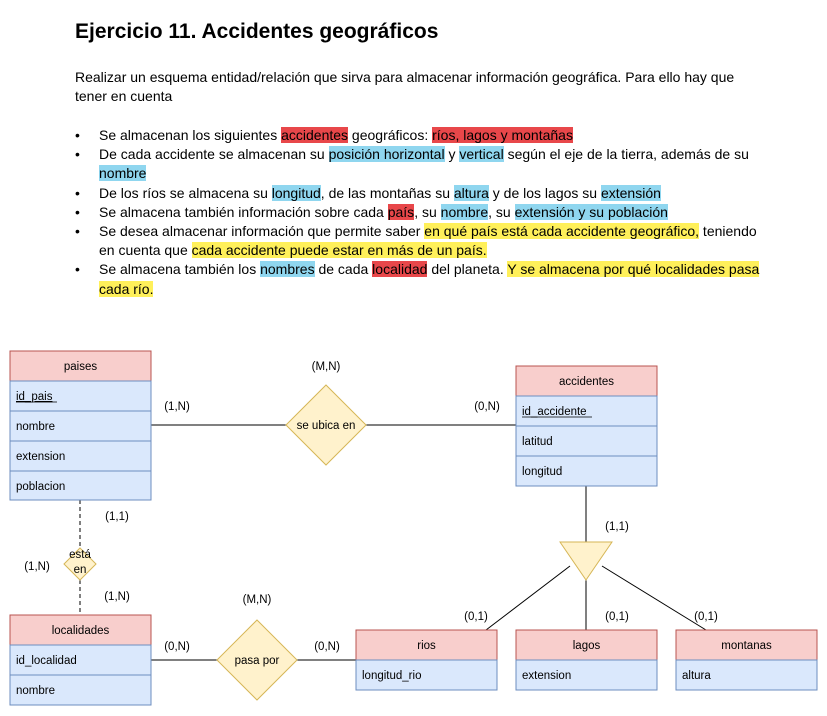  I want to click on entity-accidentes: accidentes id_accidente latitud longitud, so click(586, 426).